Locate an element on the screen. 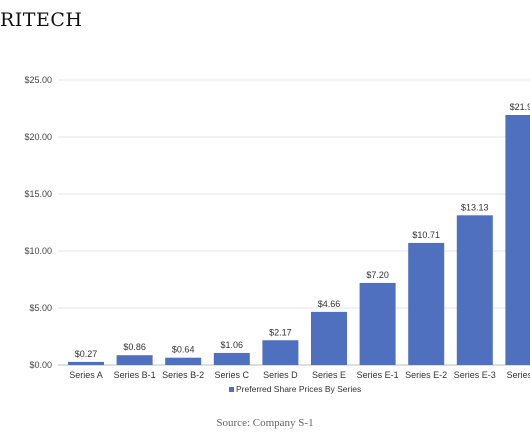 This screenshot has height=442, width=530. x-category-label: Series B-2 is located at coordinates (183, 375).